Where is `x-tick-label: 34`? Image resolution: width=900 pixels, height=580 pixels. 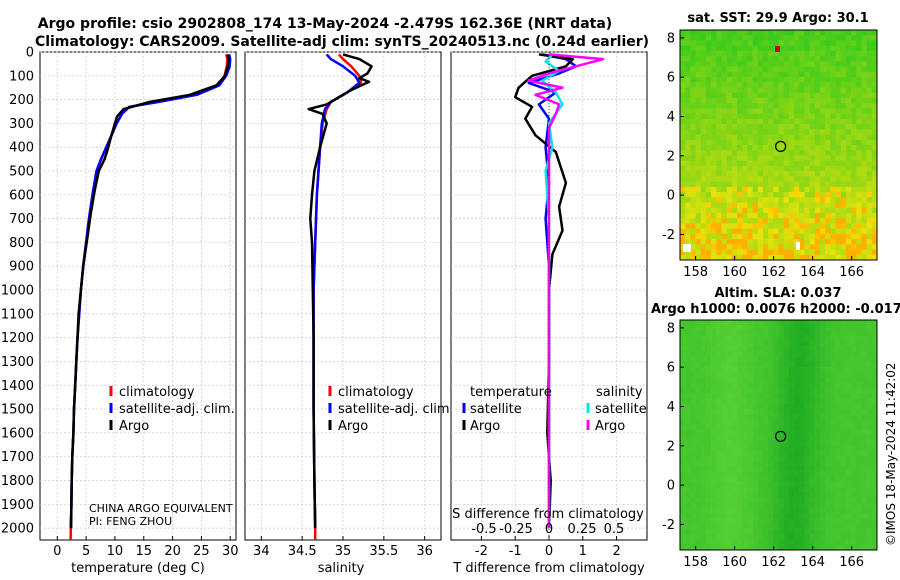
x-tick-label: 34 is located at coordinates (261, 551).